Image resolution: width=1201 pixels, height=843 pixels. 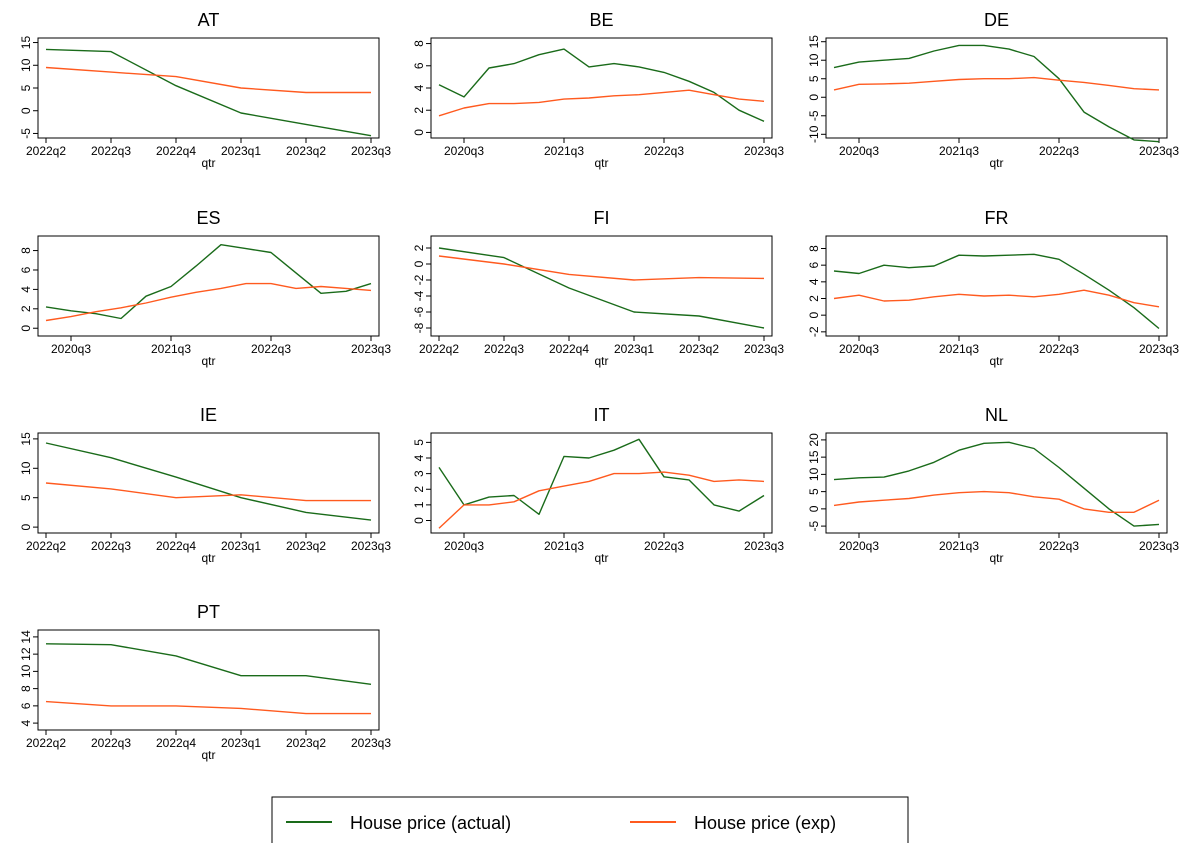 I want to click on panel-de: DE -10 -5 0 5 10 15 2020q3 2021q3 2022q3 2023q3 qtr, so click(x=993, y=90).